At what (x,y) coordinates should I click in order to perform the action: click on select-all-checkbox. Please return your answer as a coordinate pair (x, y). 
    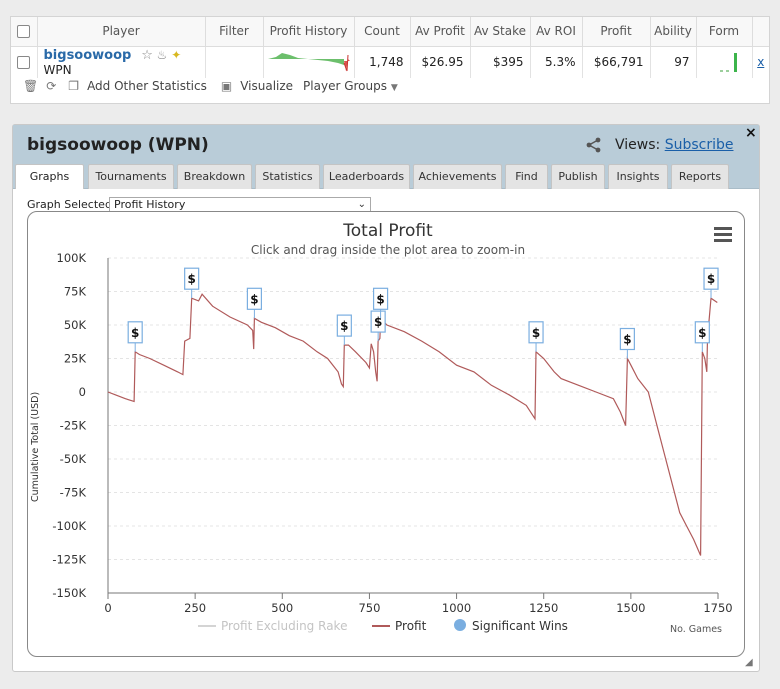
    Looking at the image, I should click on (24, 32).